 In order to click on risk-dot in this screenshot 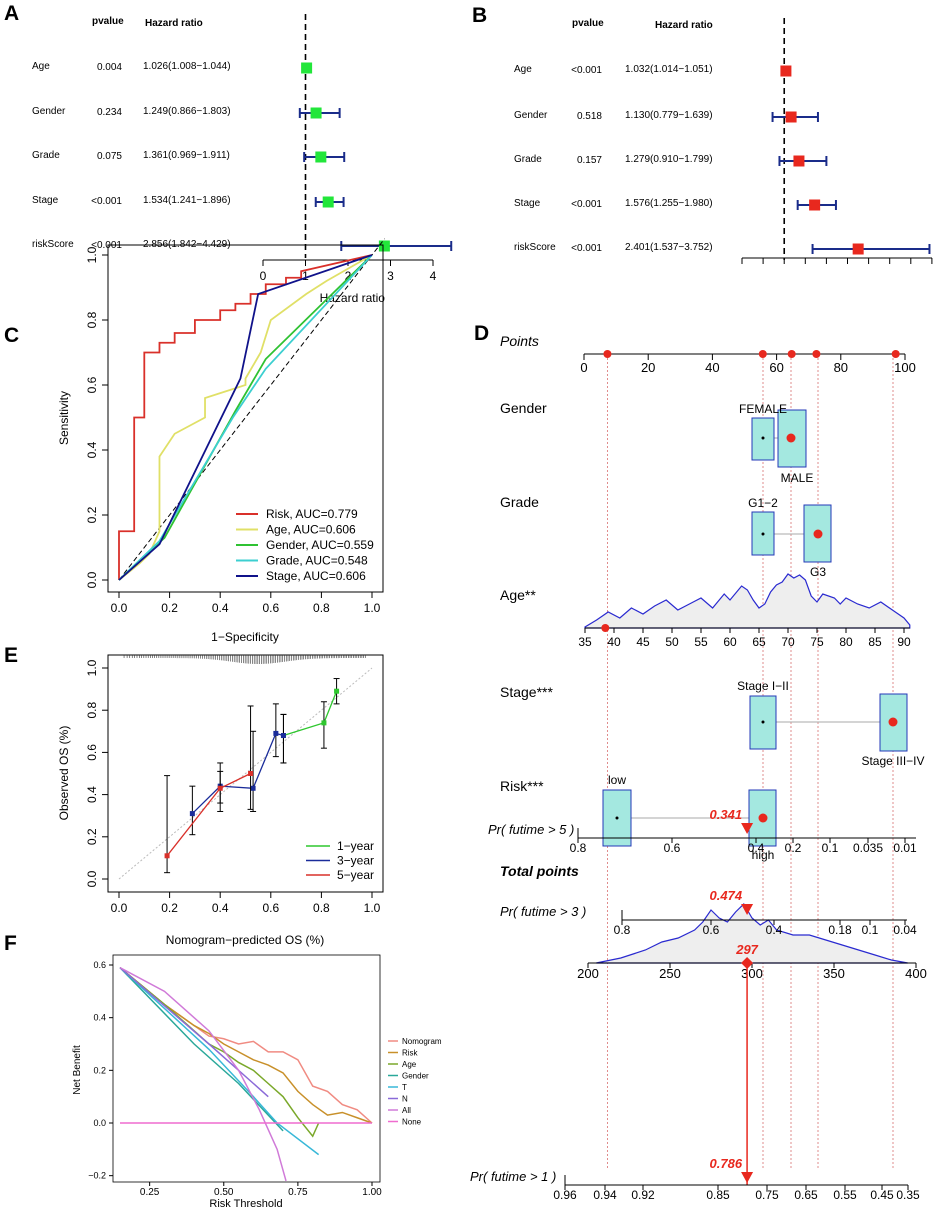, I will do `click(617, 818)`.